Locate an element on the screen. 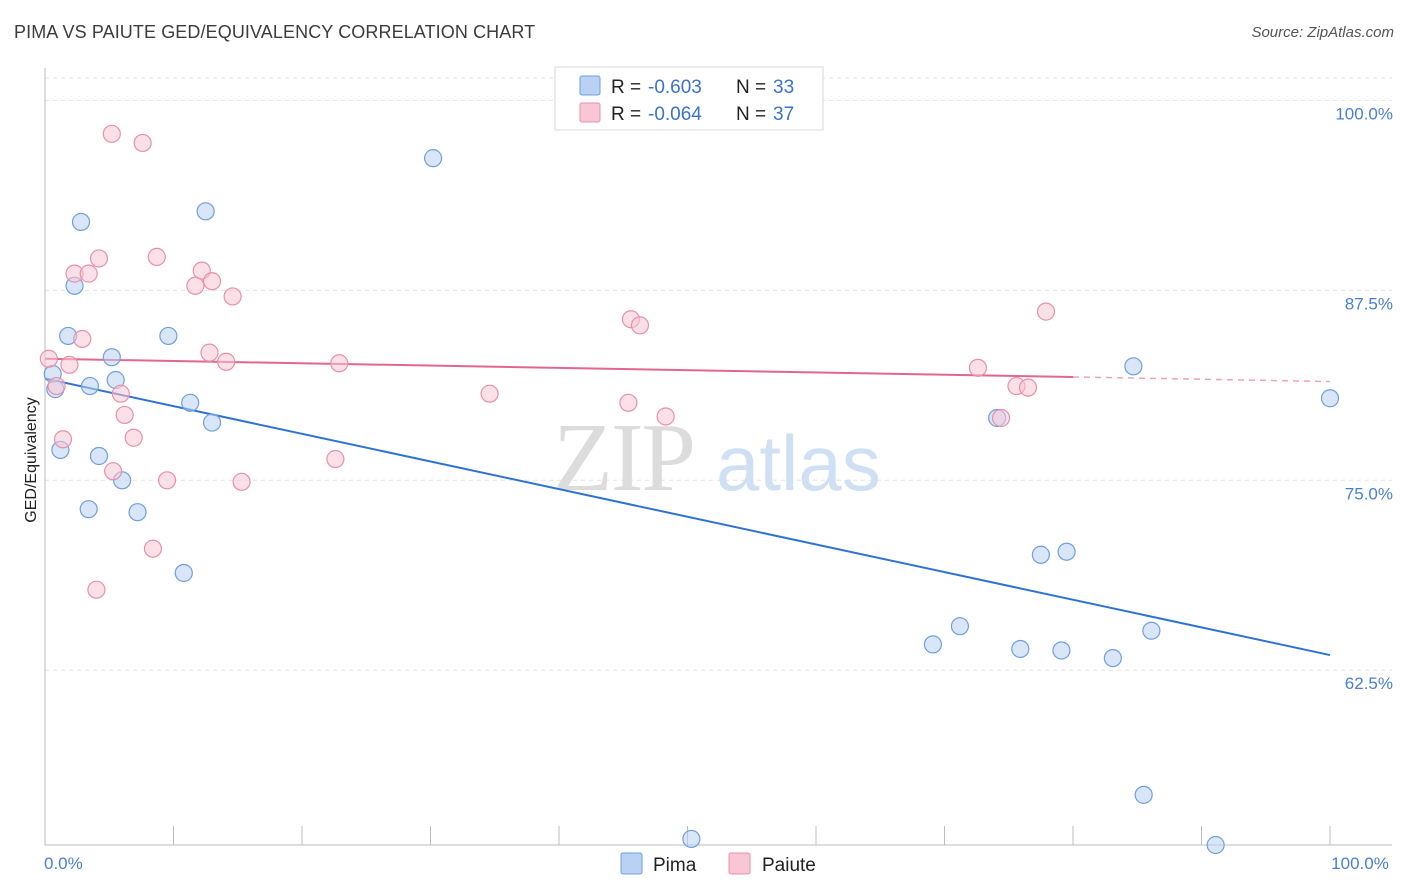  legend-series: Pima Paiute is located at coordinates (718, 864).